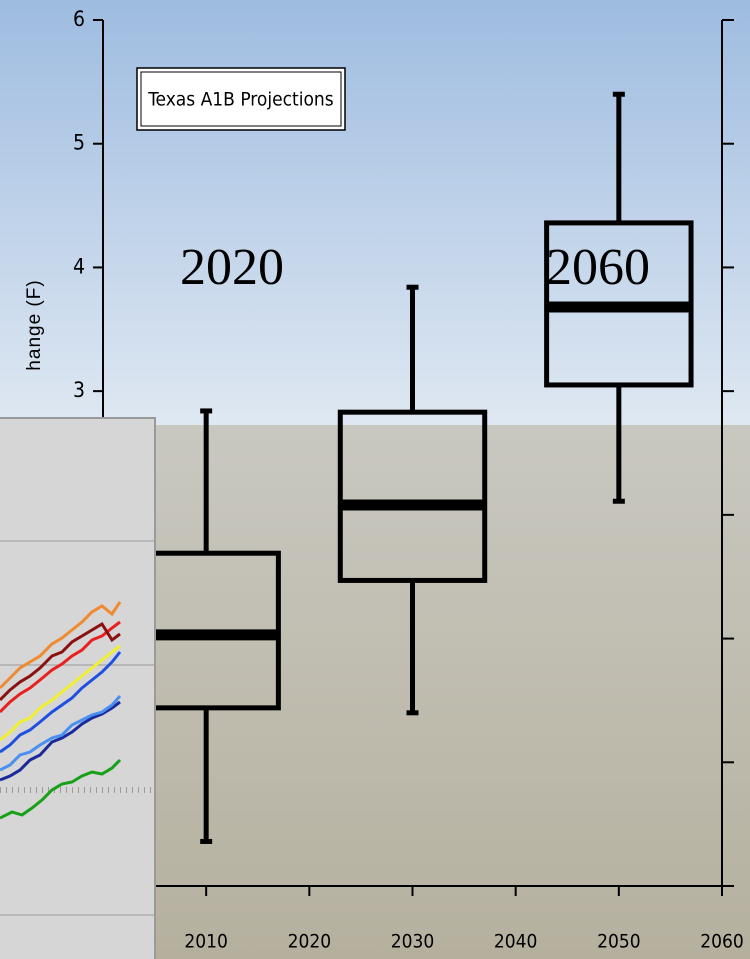  What do you see at coordinates (79, 390) in the screenshot?
I see `y-tick-label: 3` at bounding box center [79, 390].